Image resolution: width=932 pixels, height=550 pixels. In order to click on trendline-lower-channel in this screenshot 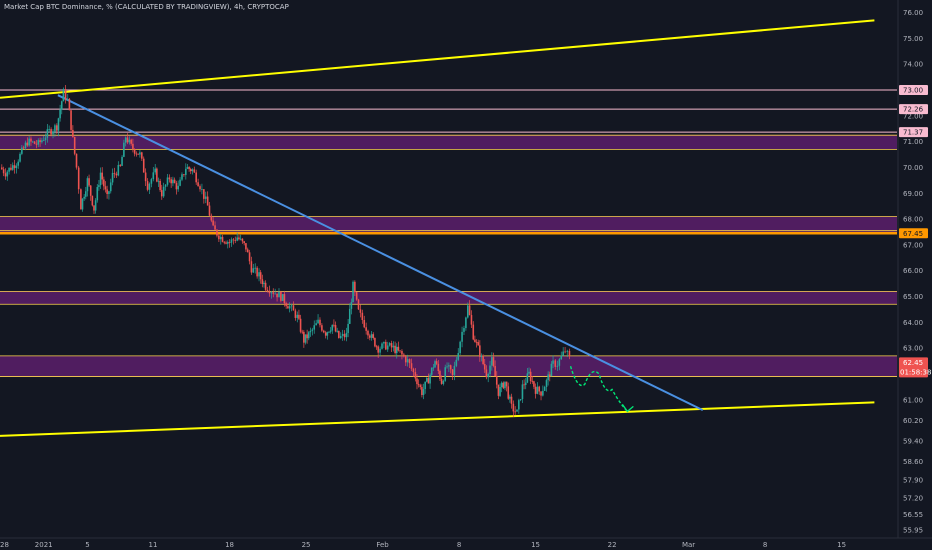, I will do `click(437, 419)`.